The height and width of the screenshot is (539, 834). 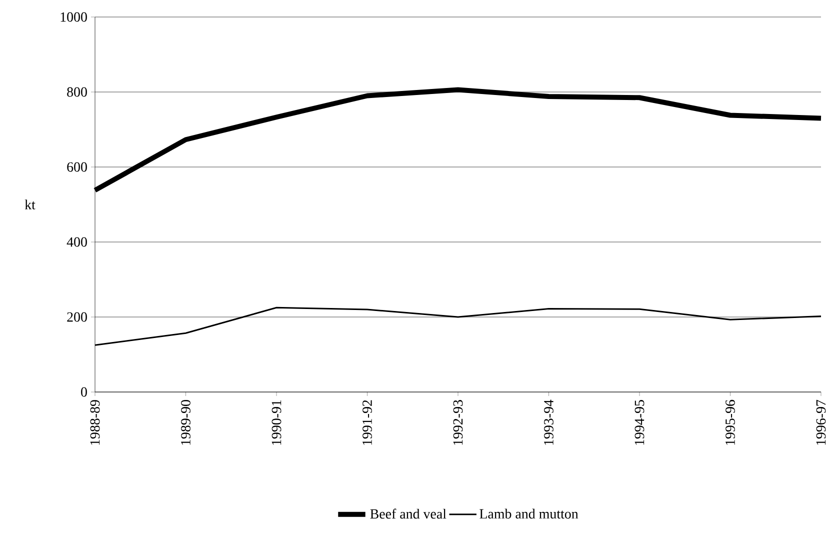 What do you see at coordinates (529, 513) in the screenshot?
I see `legend-label: Lamb and mutton` at bounding box center [529, 513].